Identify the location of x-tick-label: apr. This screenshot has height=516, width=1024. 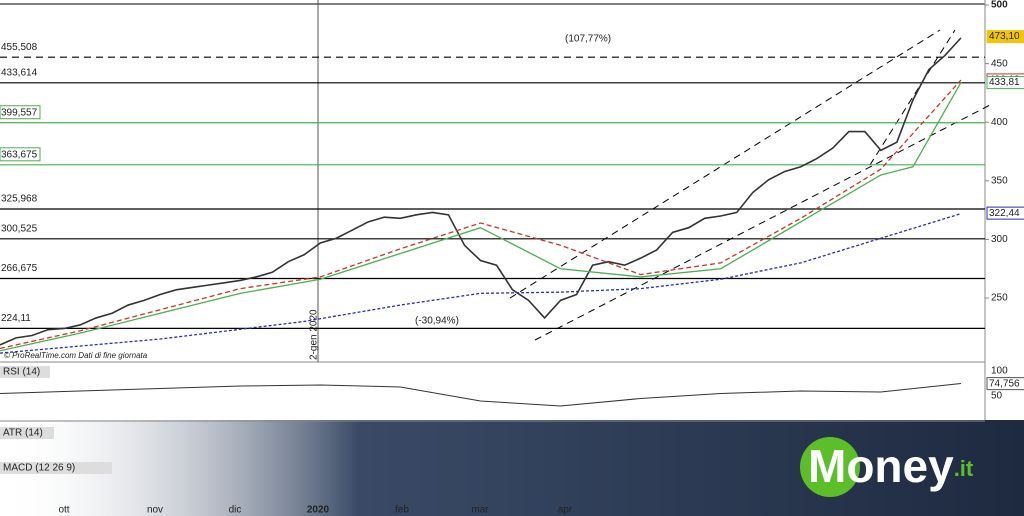
(565, 510).